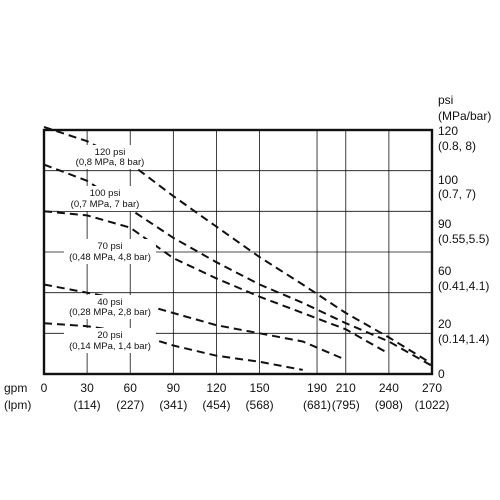  What do you see at coordinates (317, 388) in the screenshot?
I see `x-tick-label: 190` at bounding box center [317, 388].